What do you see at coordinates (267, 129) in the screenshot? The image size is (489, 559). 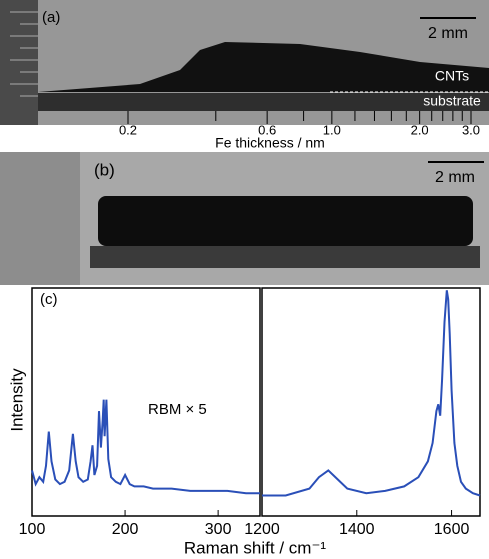 I see `tick-label: 0.6` at bounding box center [267, 129].